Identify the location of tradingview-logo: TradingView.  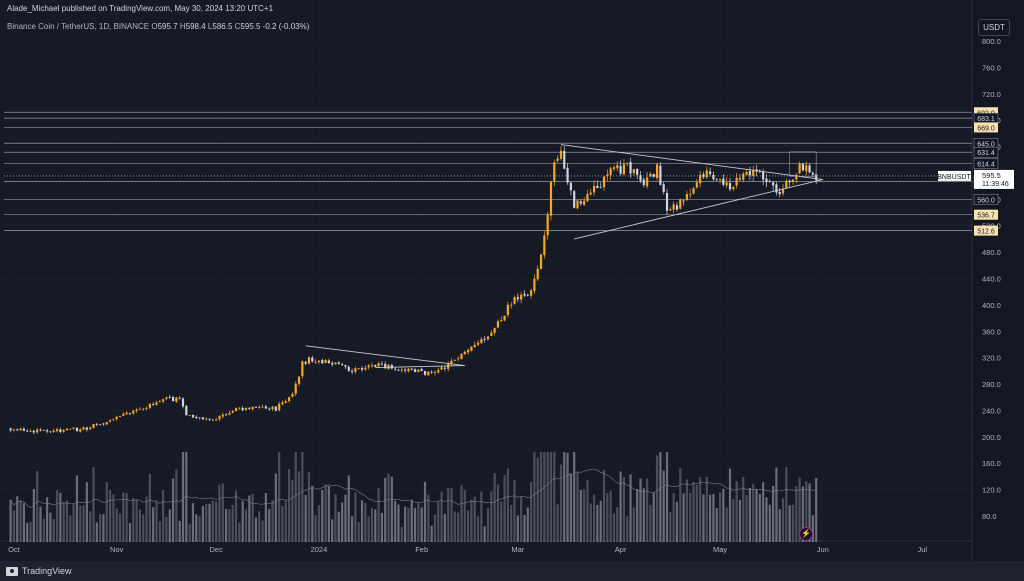
(39, 571).